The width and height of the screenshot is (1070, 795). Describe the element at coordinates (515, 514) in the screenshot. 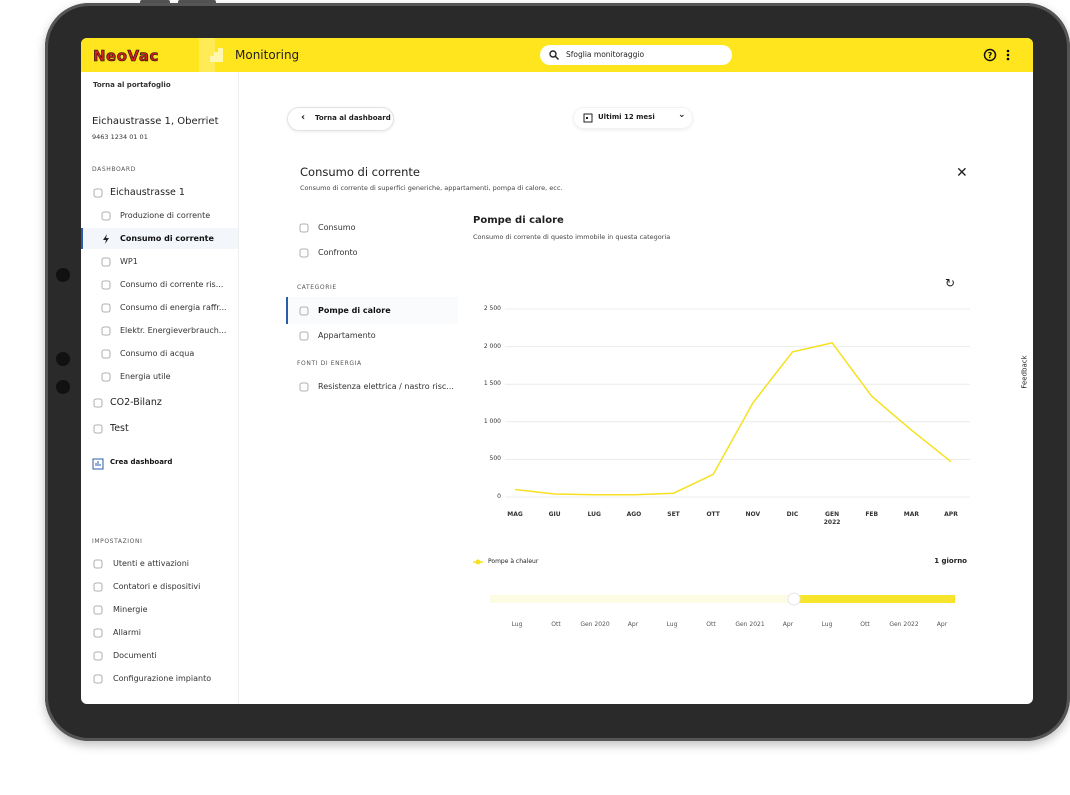

I see `x-tick-label: MAG` at that location.